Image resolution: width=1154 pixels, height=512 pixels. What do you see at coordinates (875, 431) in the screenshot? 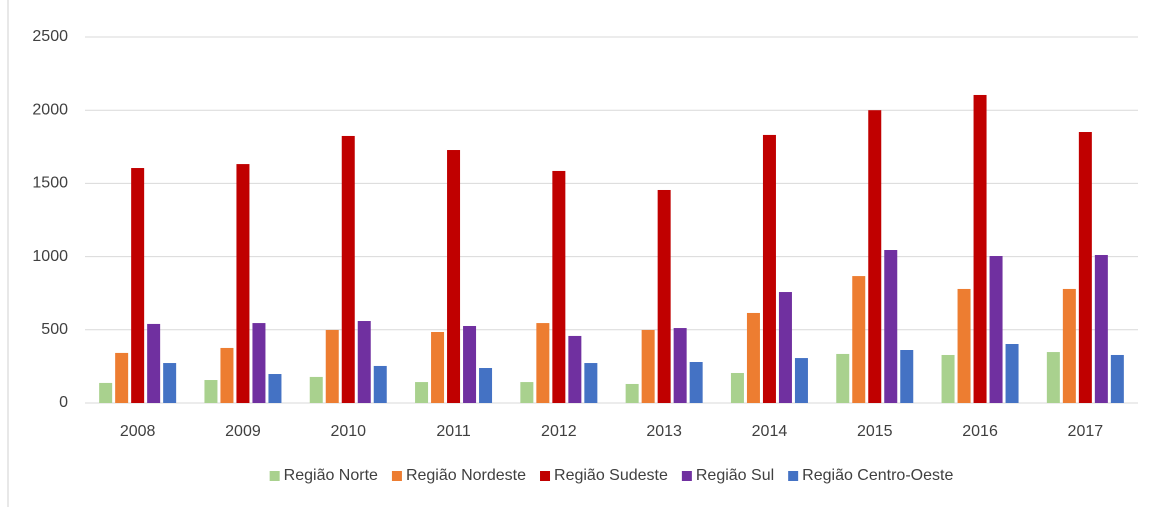
I see `x-tick-label: 2015` at bounding box center [875, 431].